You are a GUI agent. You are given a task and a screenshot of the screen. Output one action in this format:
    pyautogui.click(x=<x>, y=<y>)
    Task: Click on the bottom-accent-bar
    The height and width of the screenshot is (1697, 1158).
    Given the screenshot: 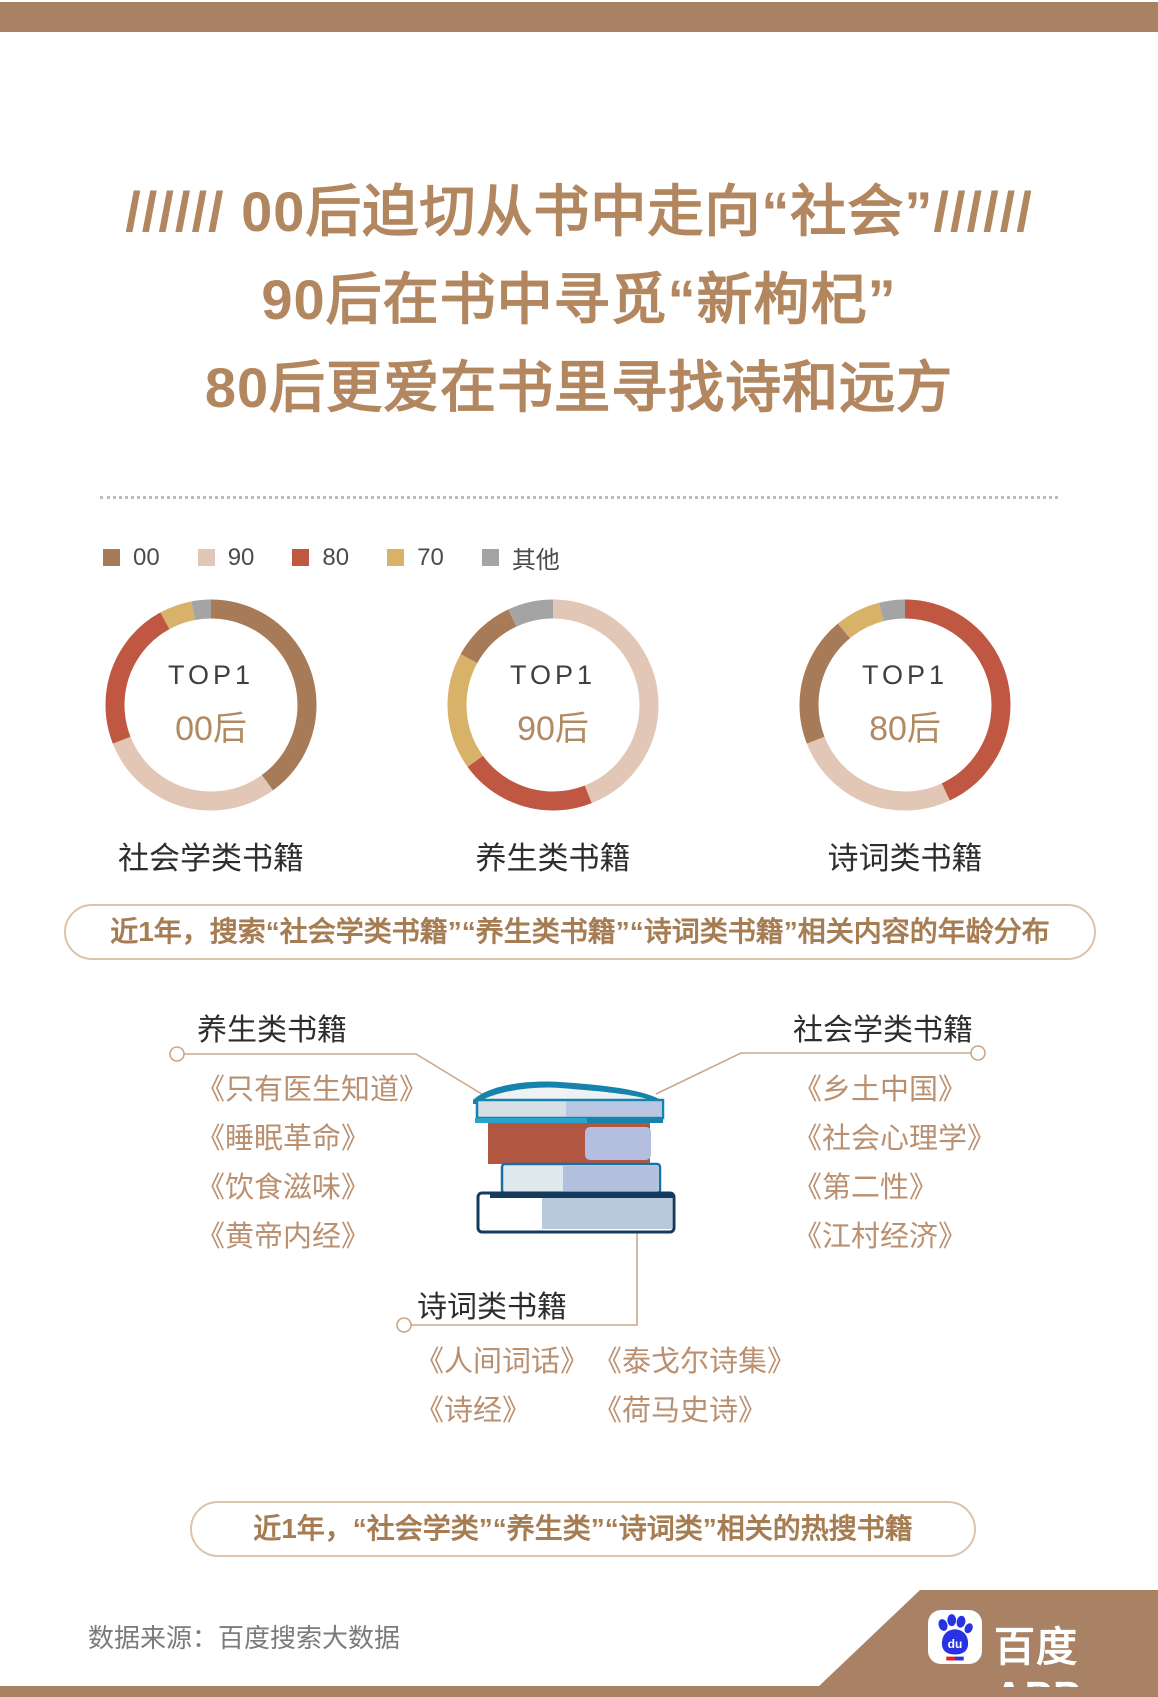 What is the action you would take?
    pyautogui.click(x=579, y=1691)
    